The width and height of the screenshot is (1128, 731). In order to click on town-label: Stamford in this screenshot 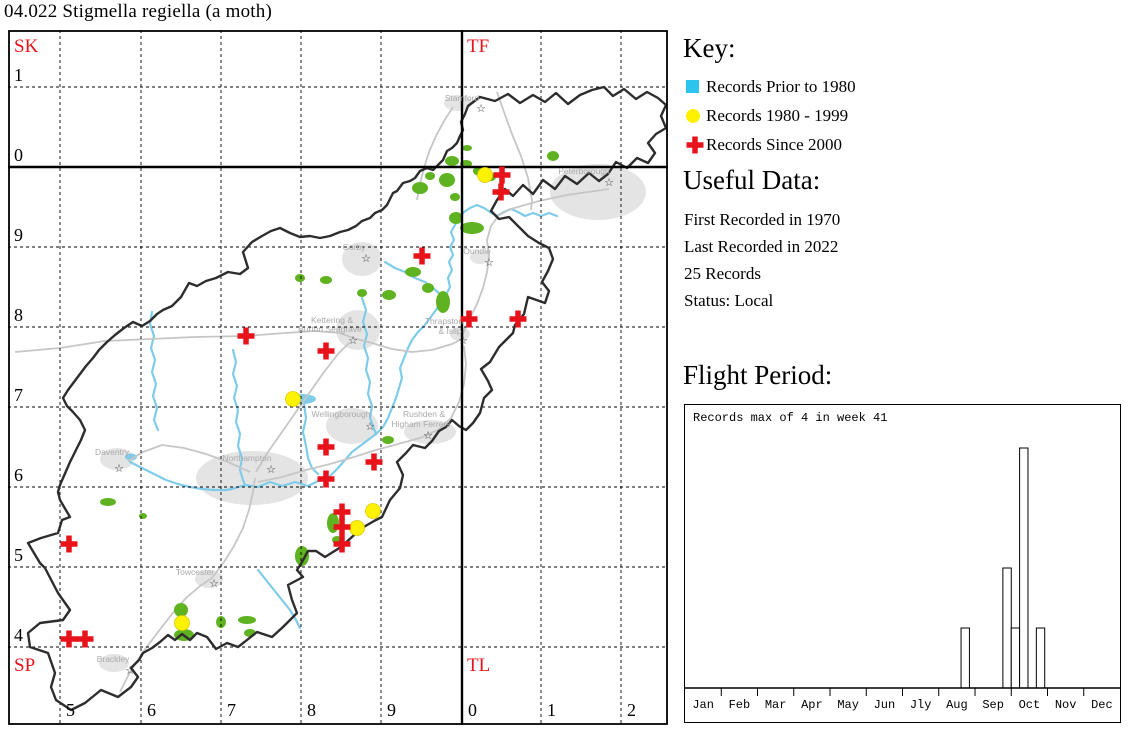, I will do `click(462, 98)`.